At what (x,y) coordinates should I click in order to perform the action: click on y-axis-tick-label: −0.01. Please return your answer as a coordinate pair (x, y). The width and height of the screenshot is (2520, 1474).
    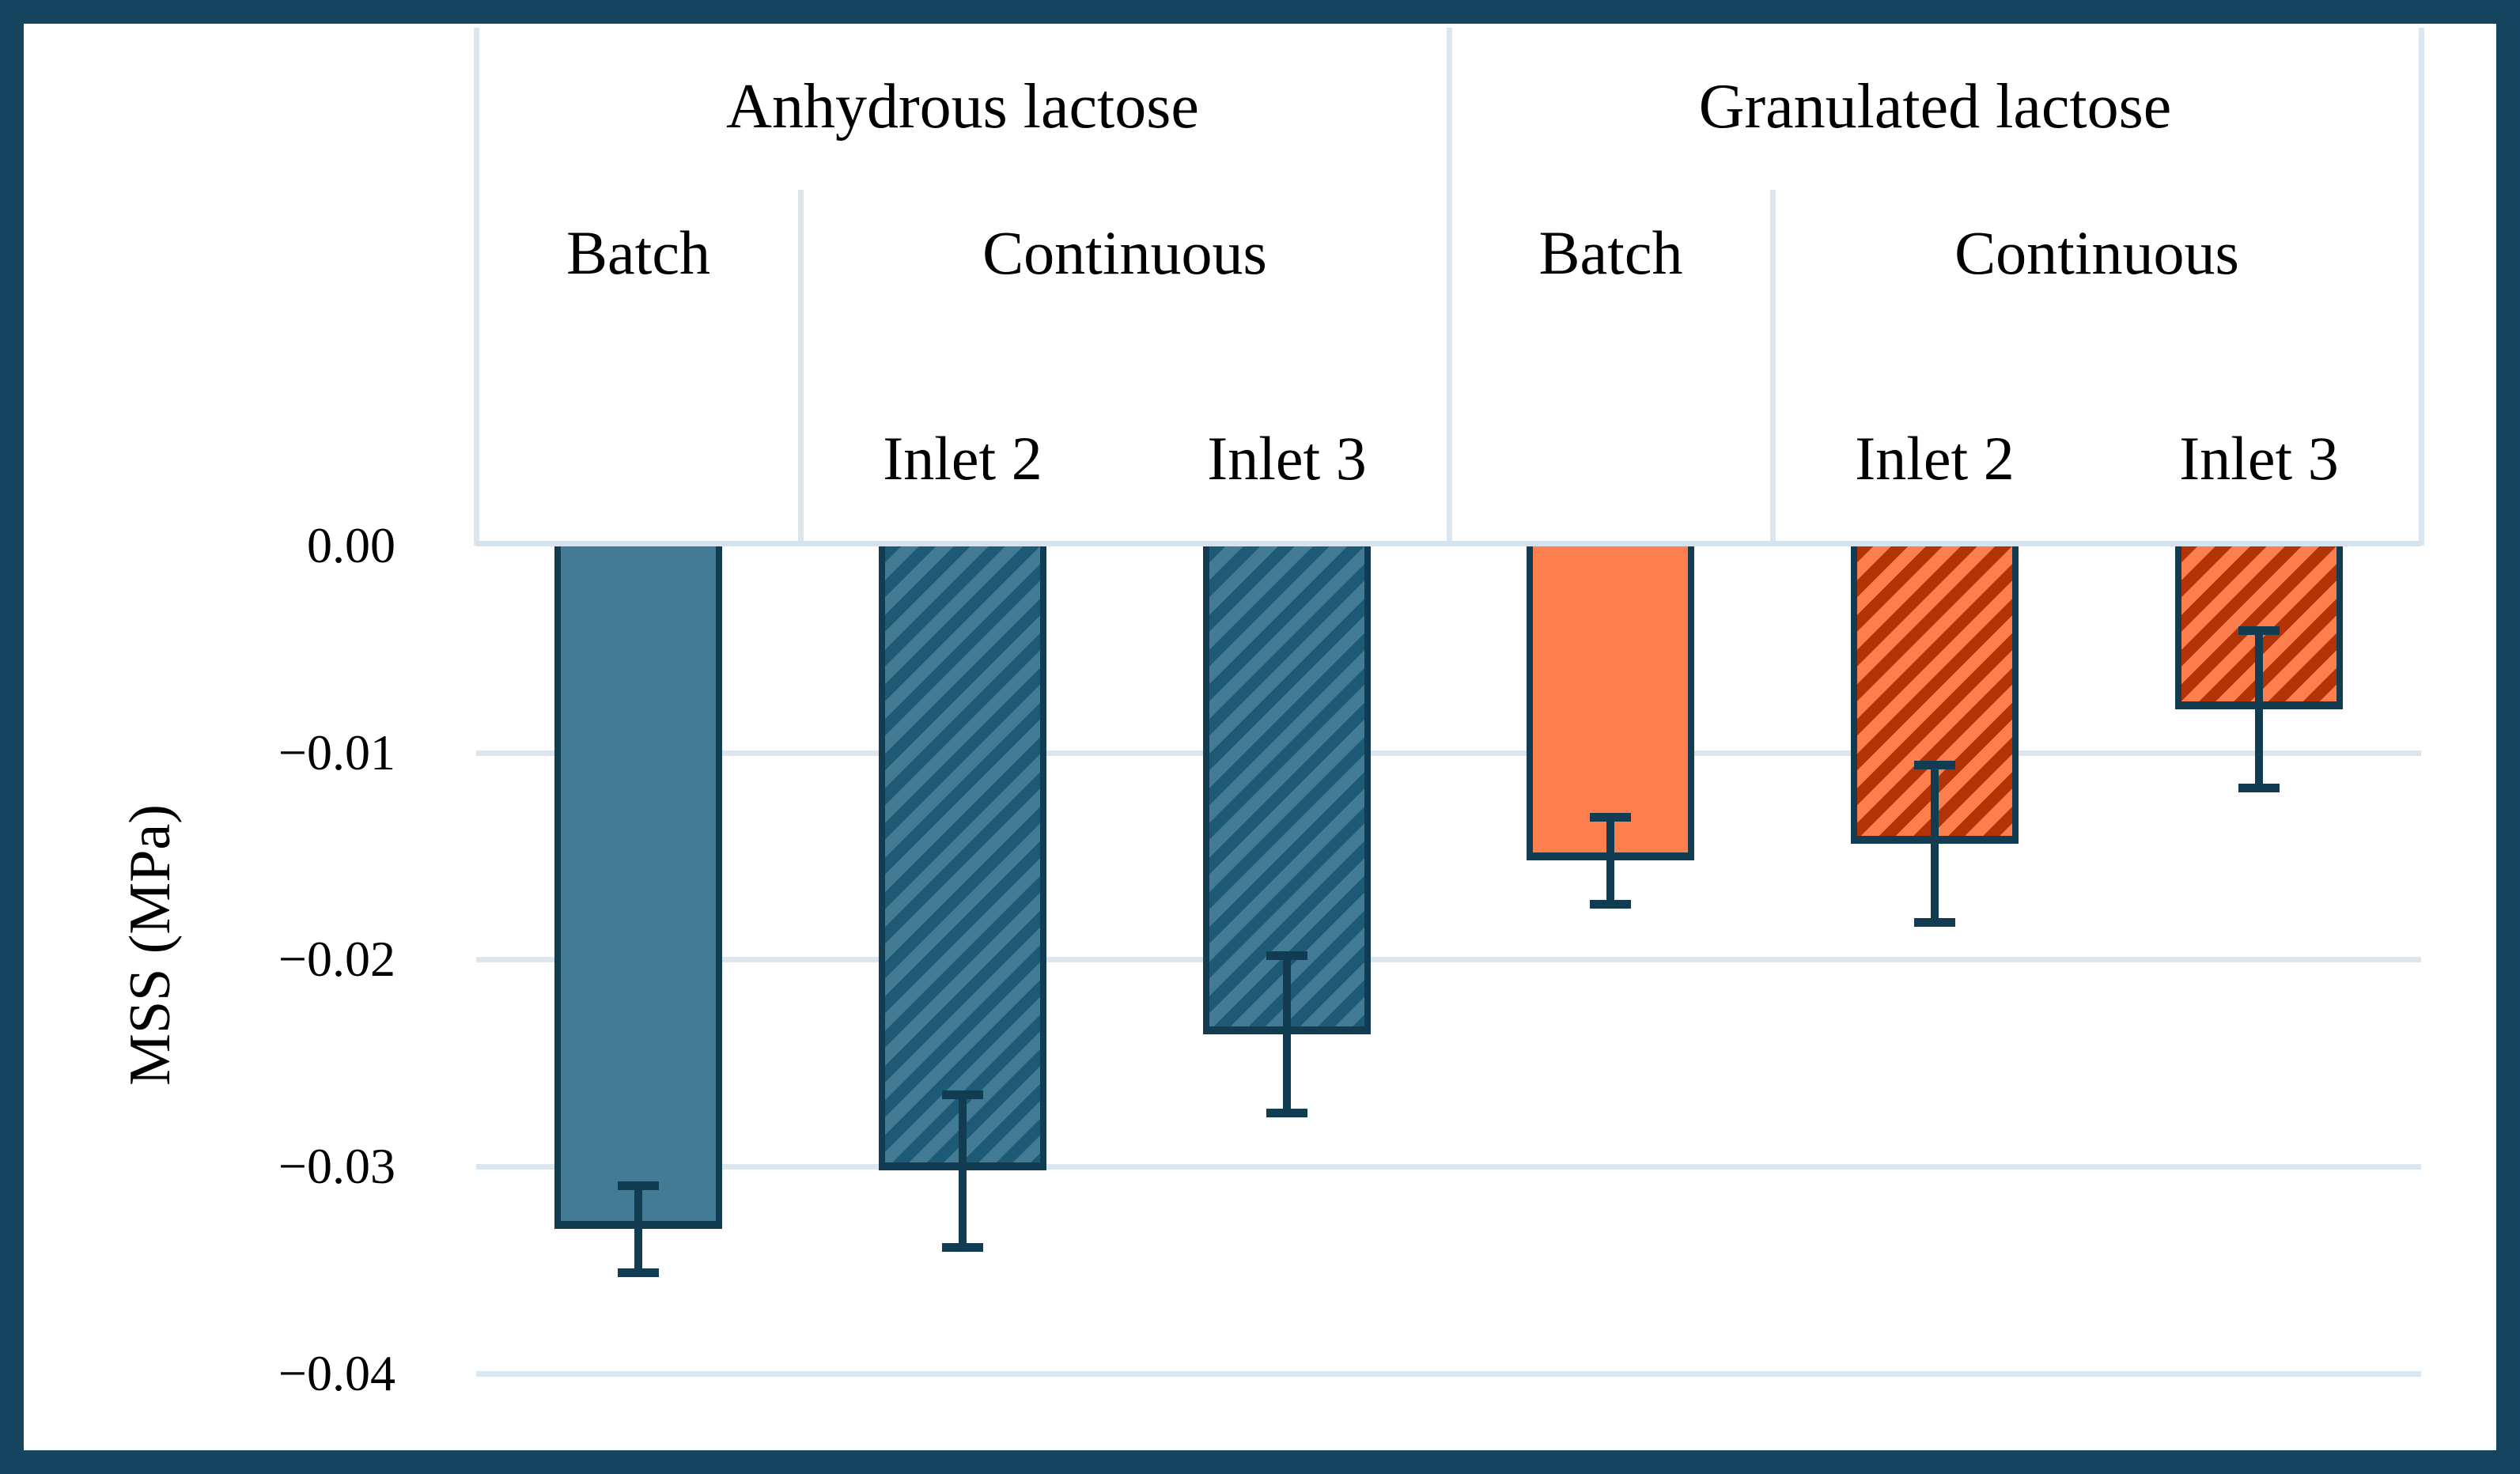
    Looking at the image, I should click on (336, 752).